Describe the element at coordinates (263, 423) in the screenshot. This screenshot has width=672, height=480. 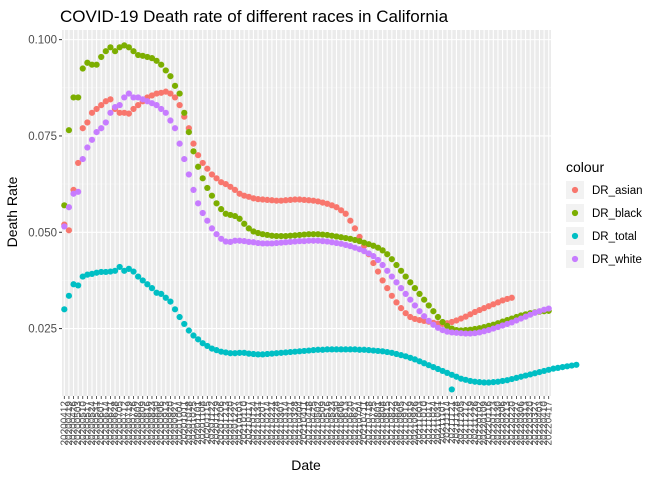
I see `x-tick-label: 20210207` at that location.